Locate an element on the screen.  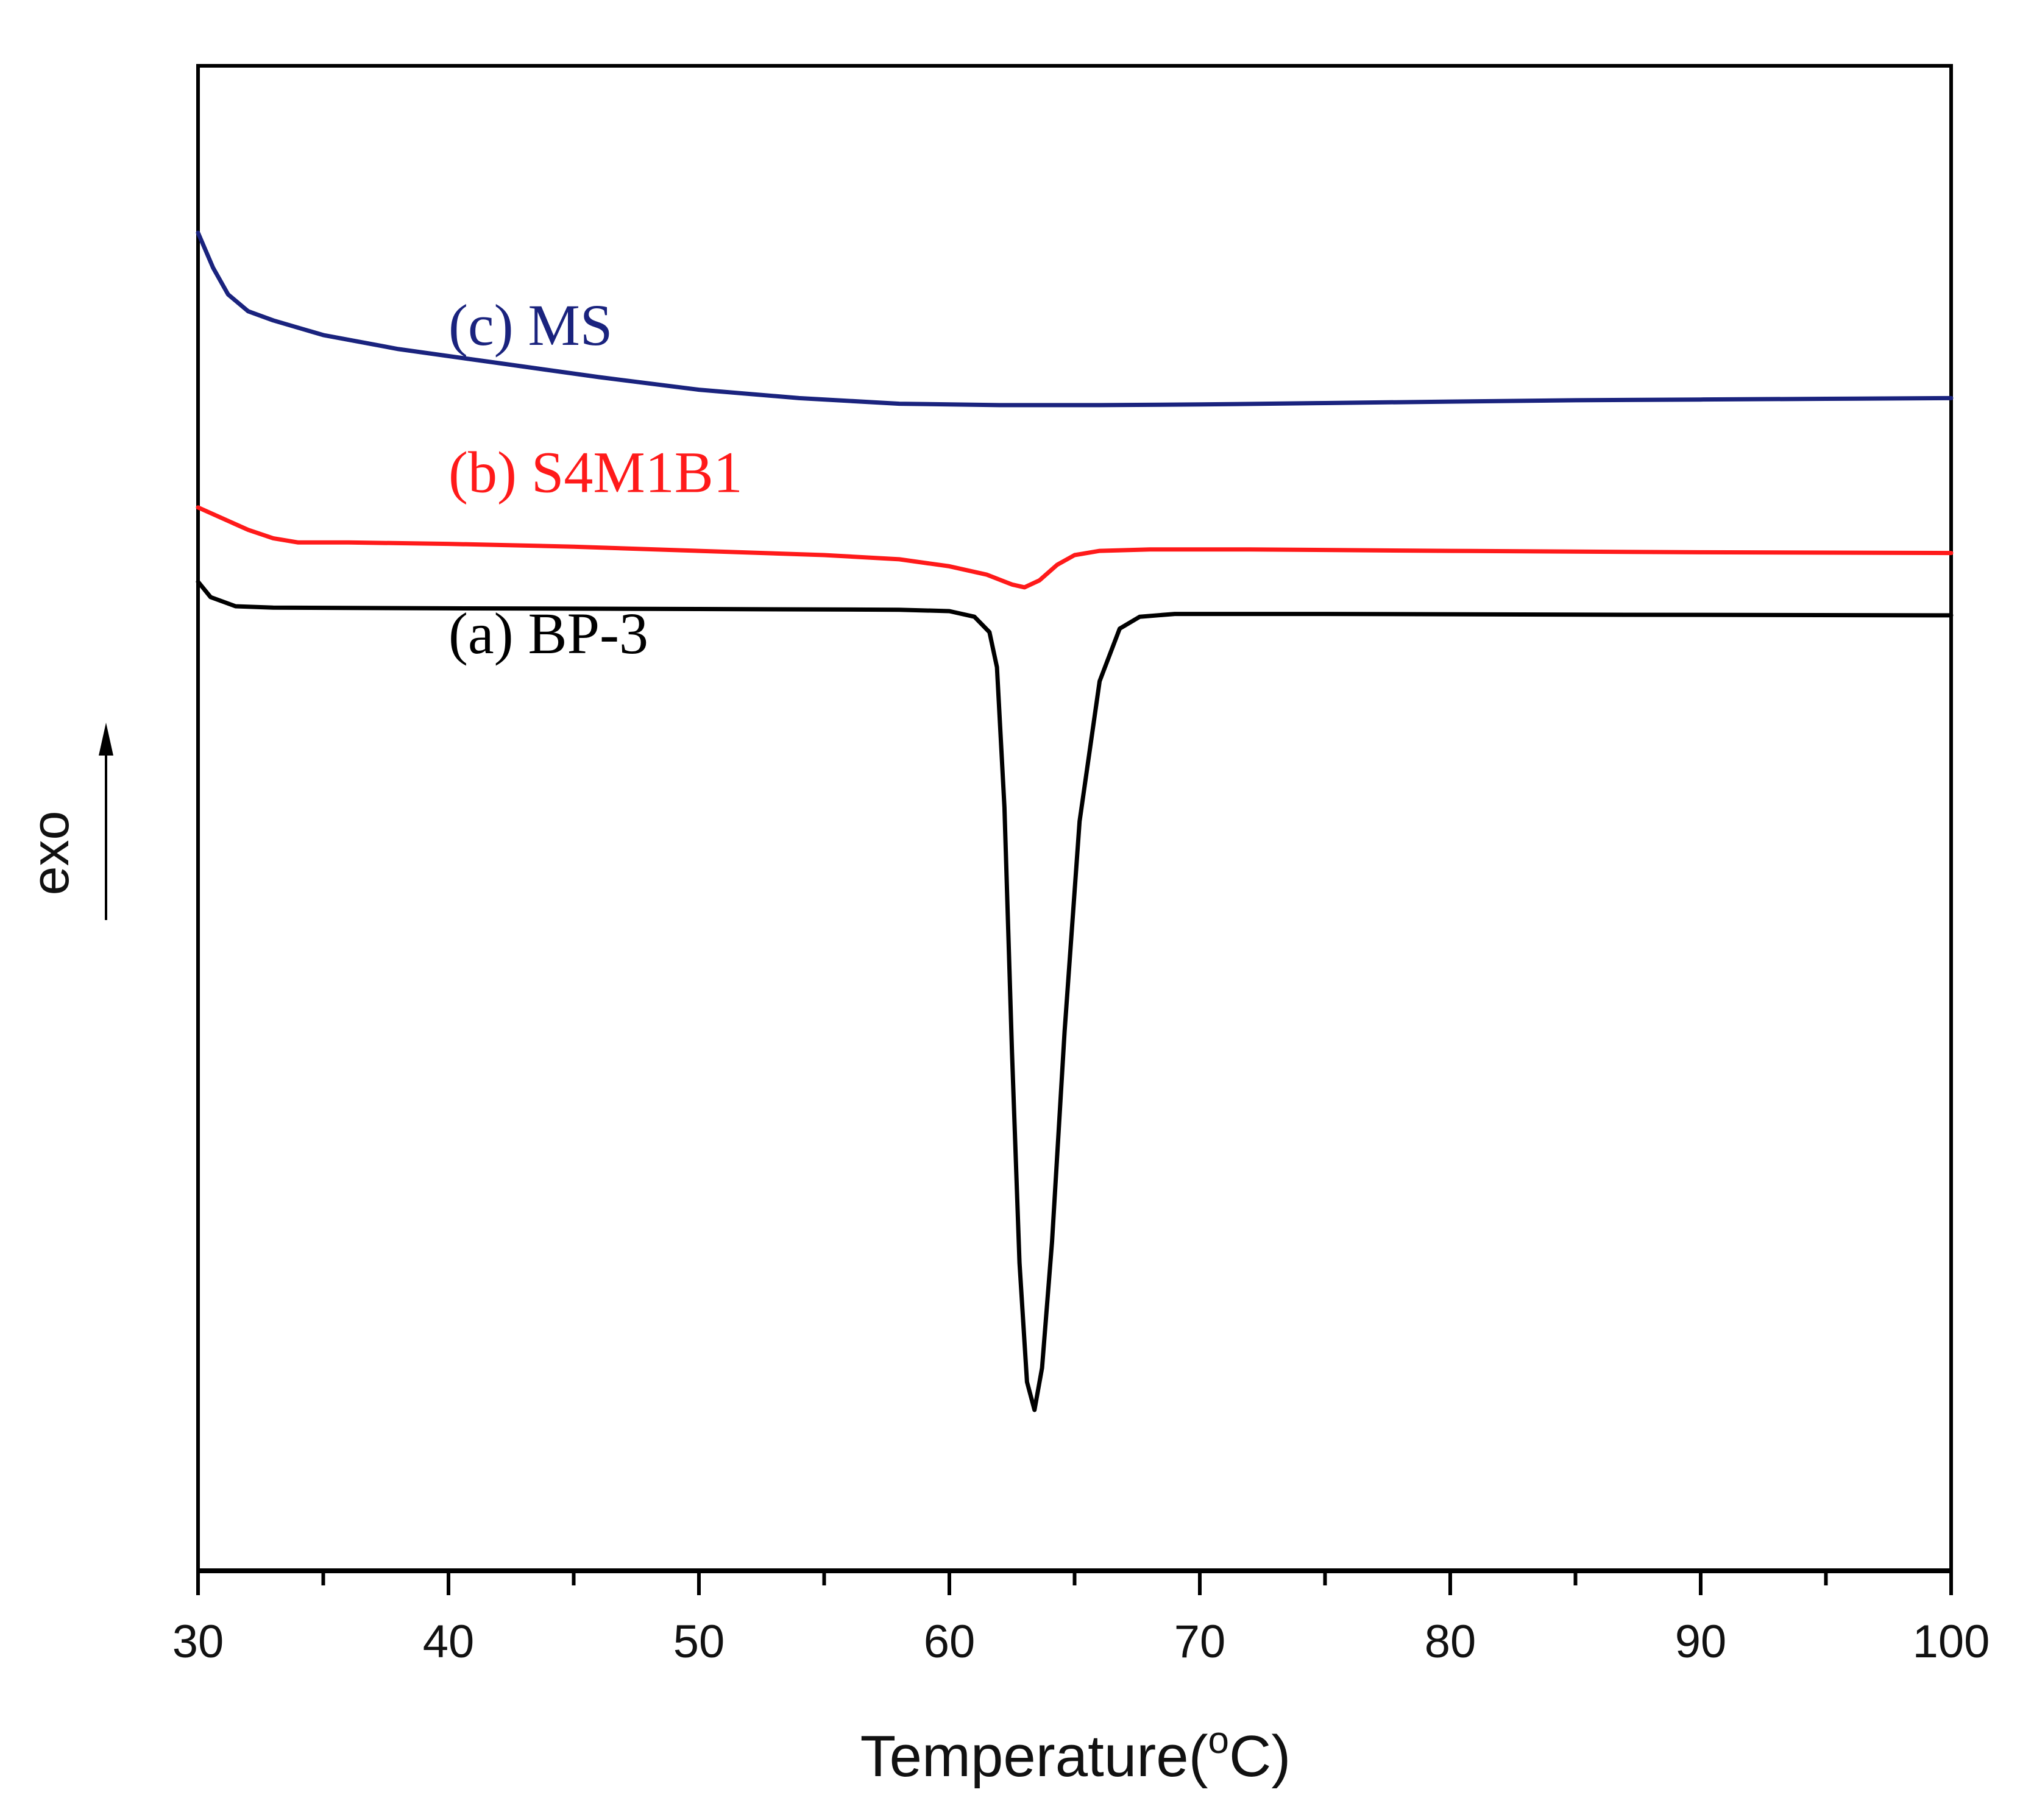
x-tick-label: 60 is located at coordinates (950, 1642).